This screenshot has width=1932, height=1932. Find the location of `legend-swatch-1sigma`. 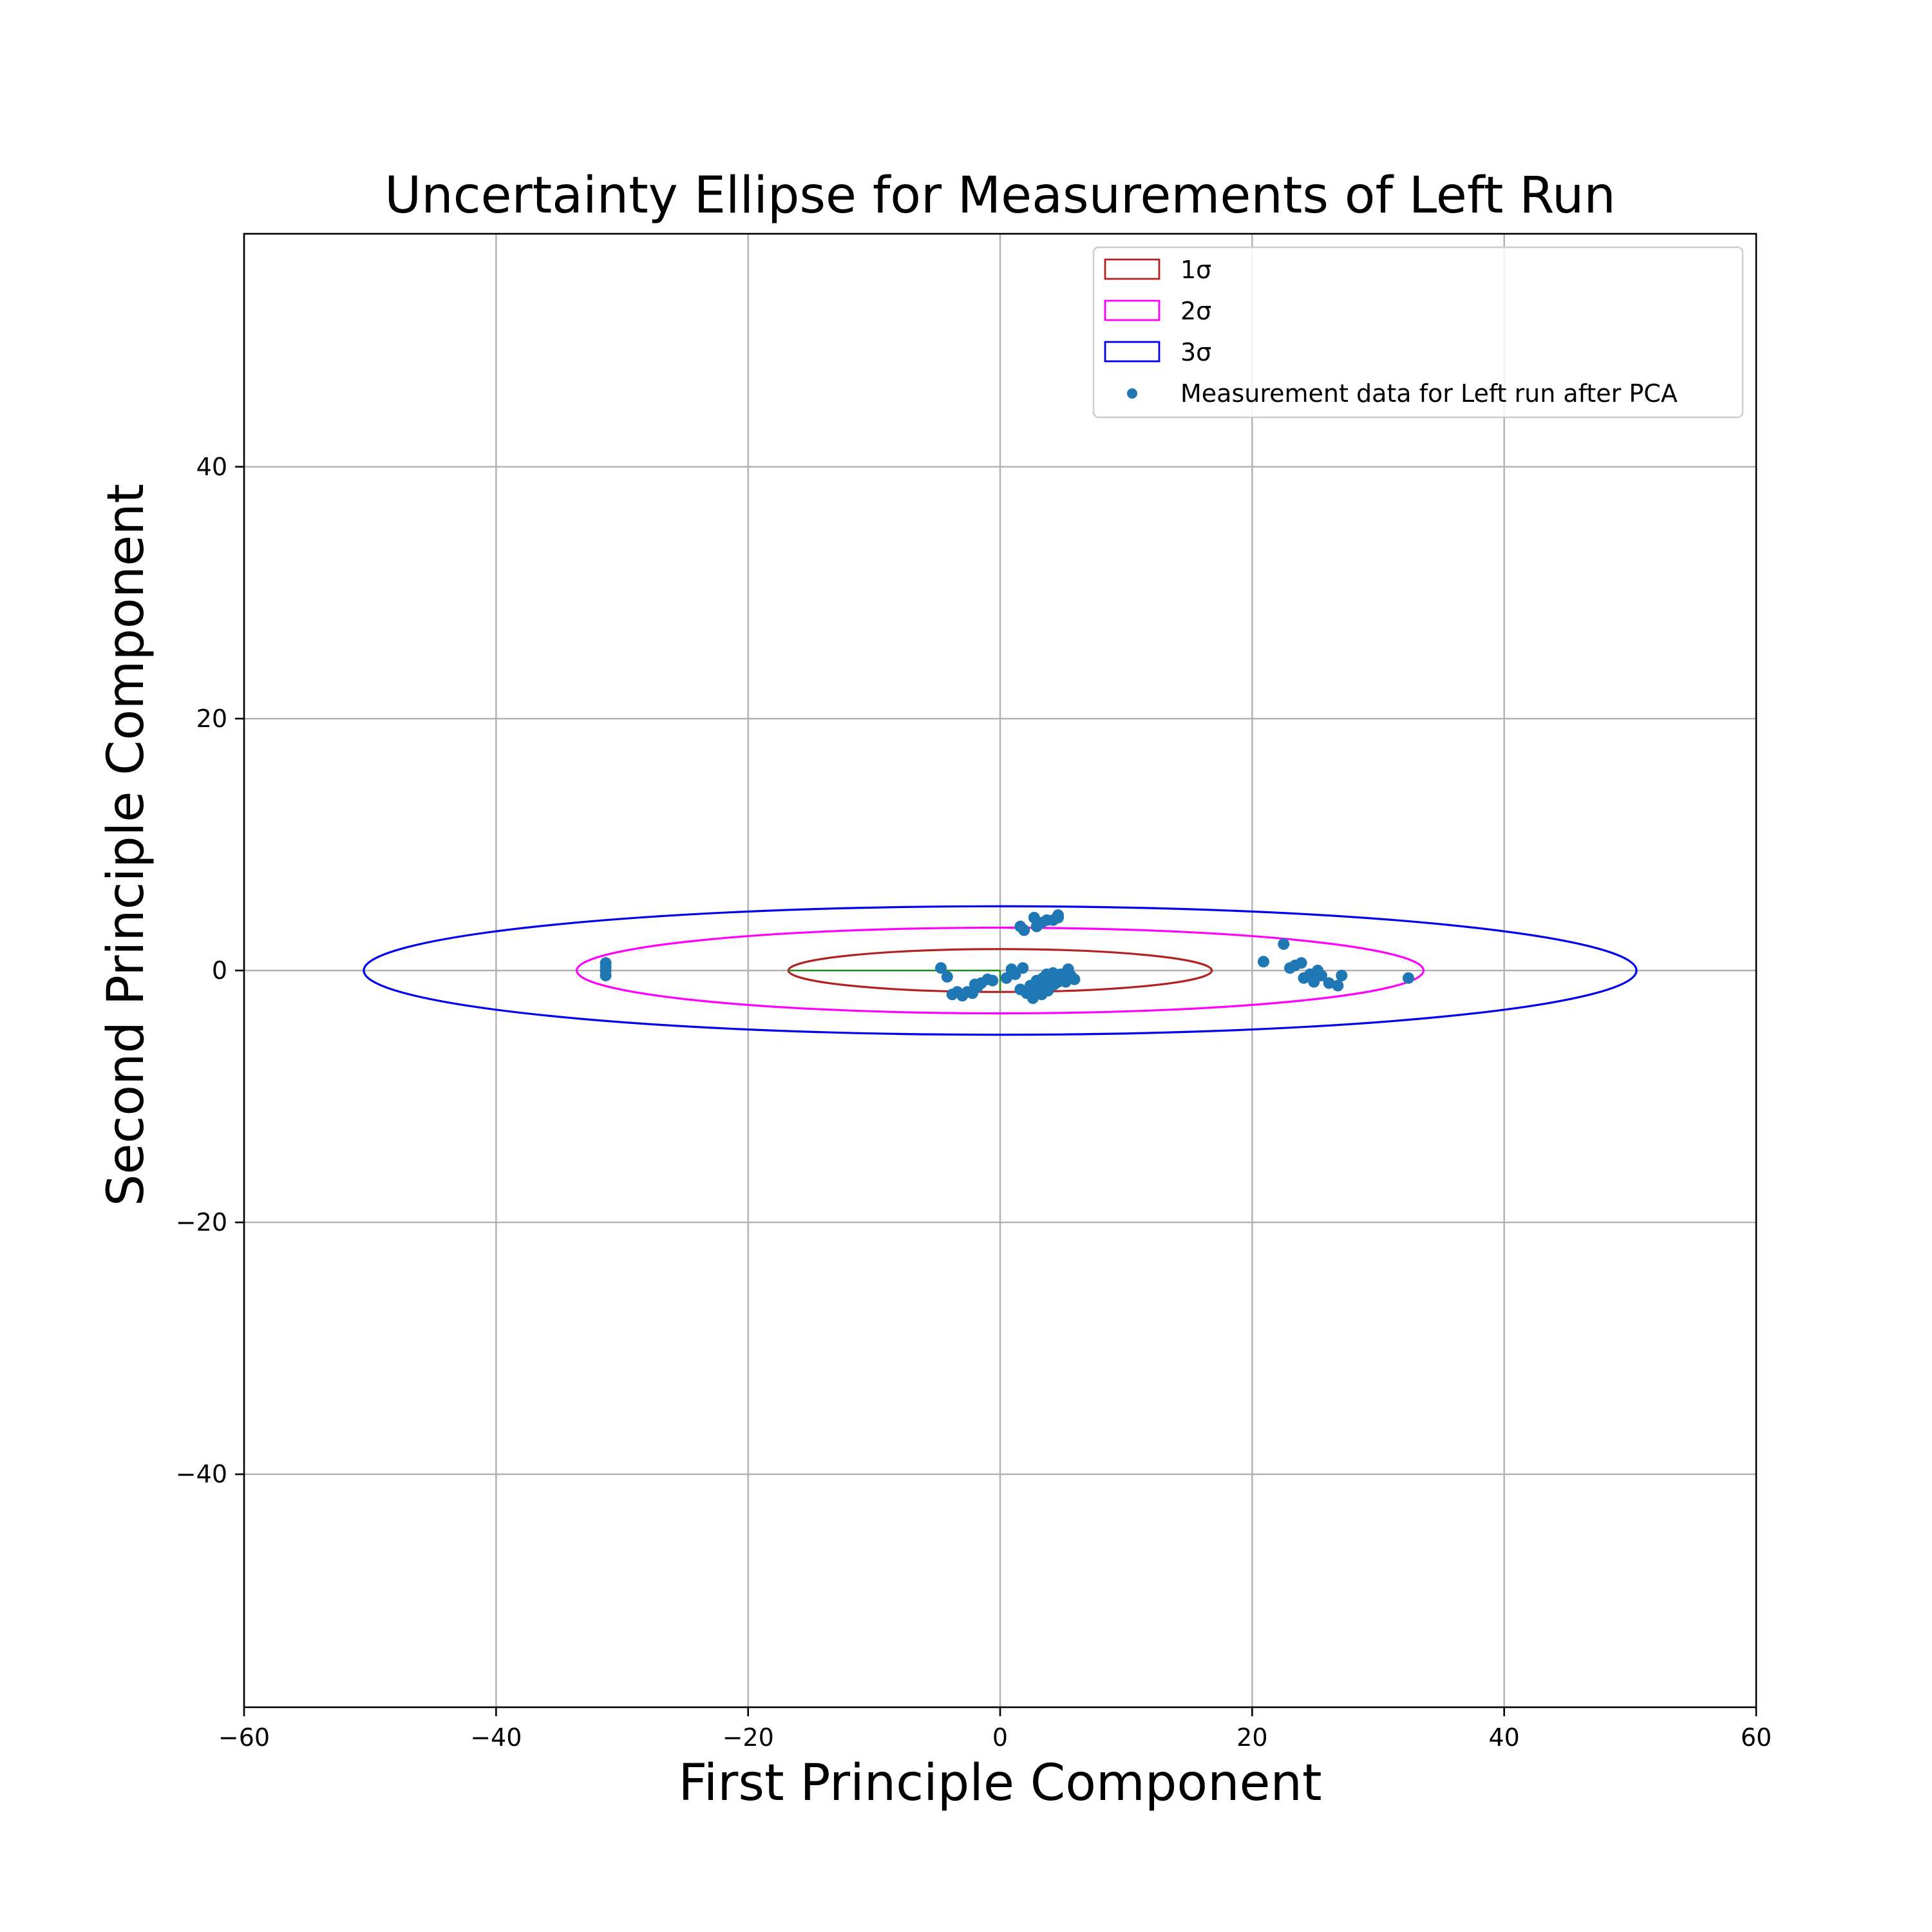

legend-swatch-1sigma is located at coordinates (1132, 269).